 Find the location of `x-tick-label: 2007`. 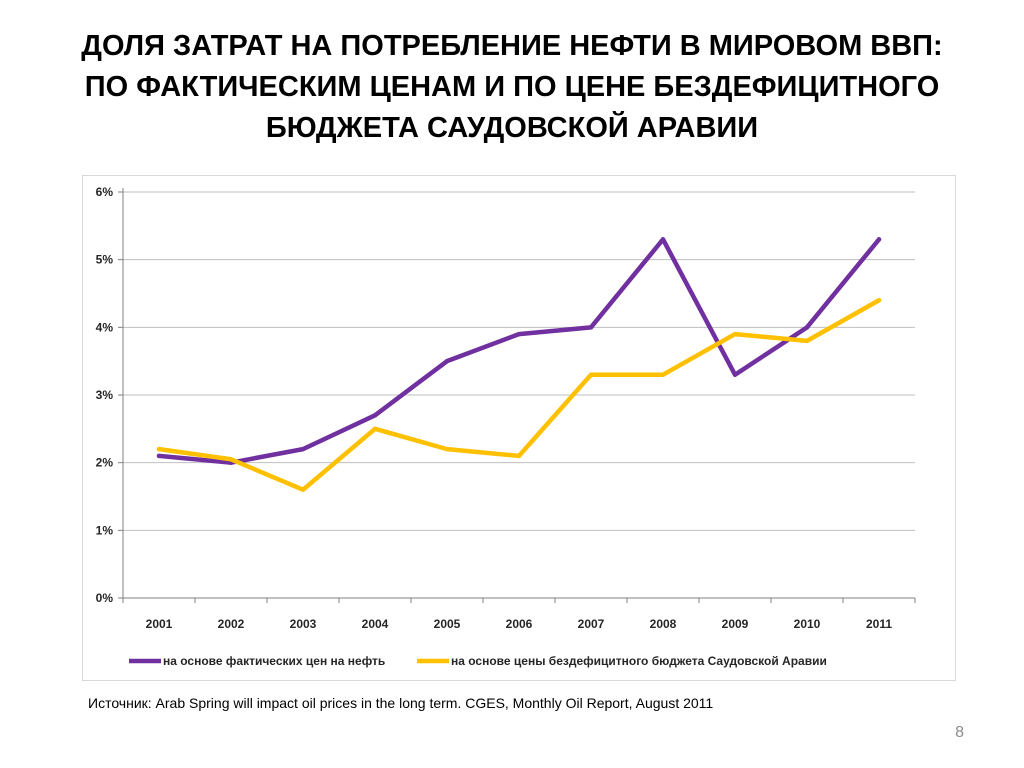

x-tick-label: 2007 is located at coordinates (591, 624).